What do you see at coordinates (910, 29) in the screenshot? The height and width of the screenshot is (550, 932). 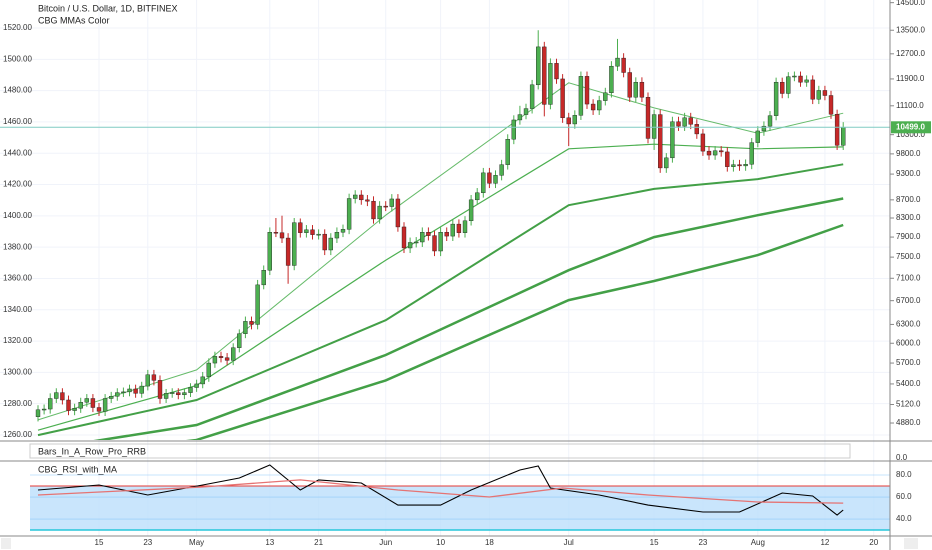 I see `y-tick-label: 13500.0` at bounding box center [910, 29].